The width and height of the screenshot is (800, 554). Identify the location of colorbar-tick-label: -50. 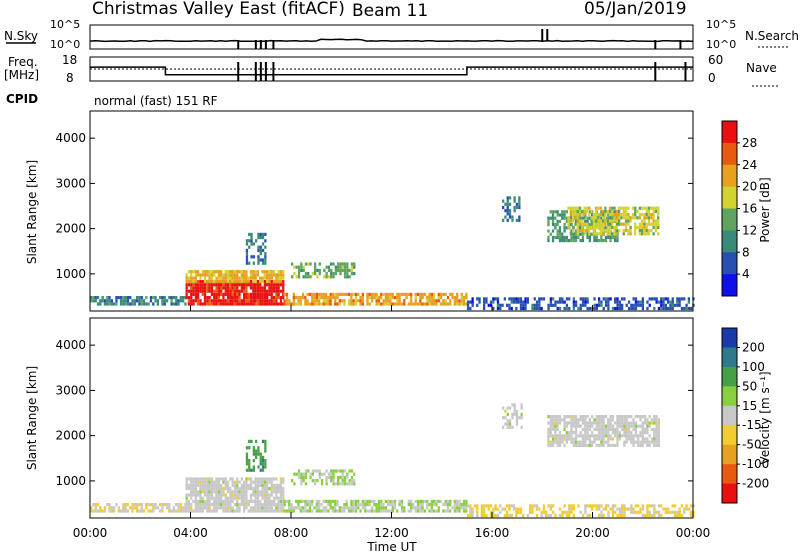
(752, 445).